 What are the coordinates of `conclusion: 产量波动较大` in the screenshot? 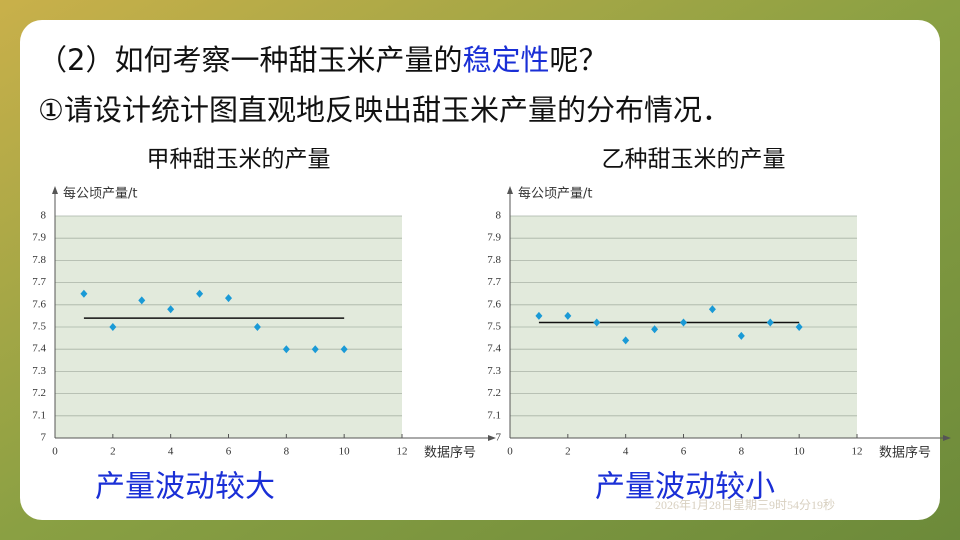 It's located at (185, 487).